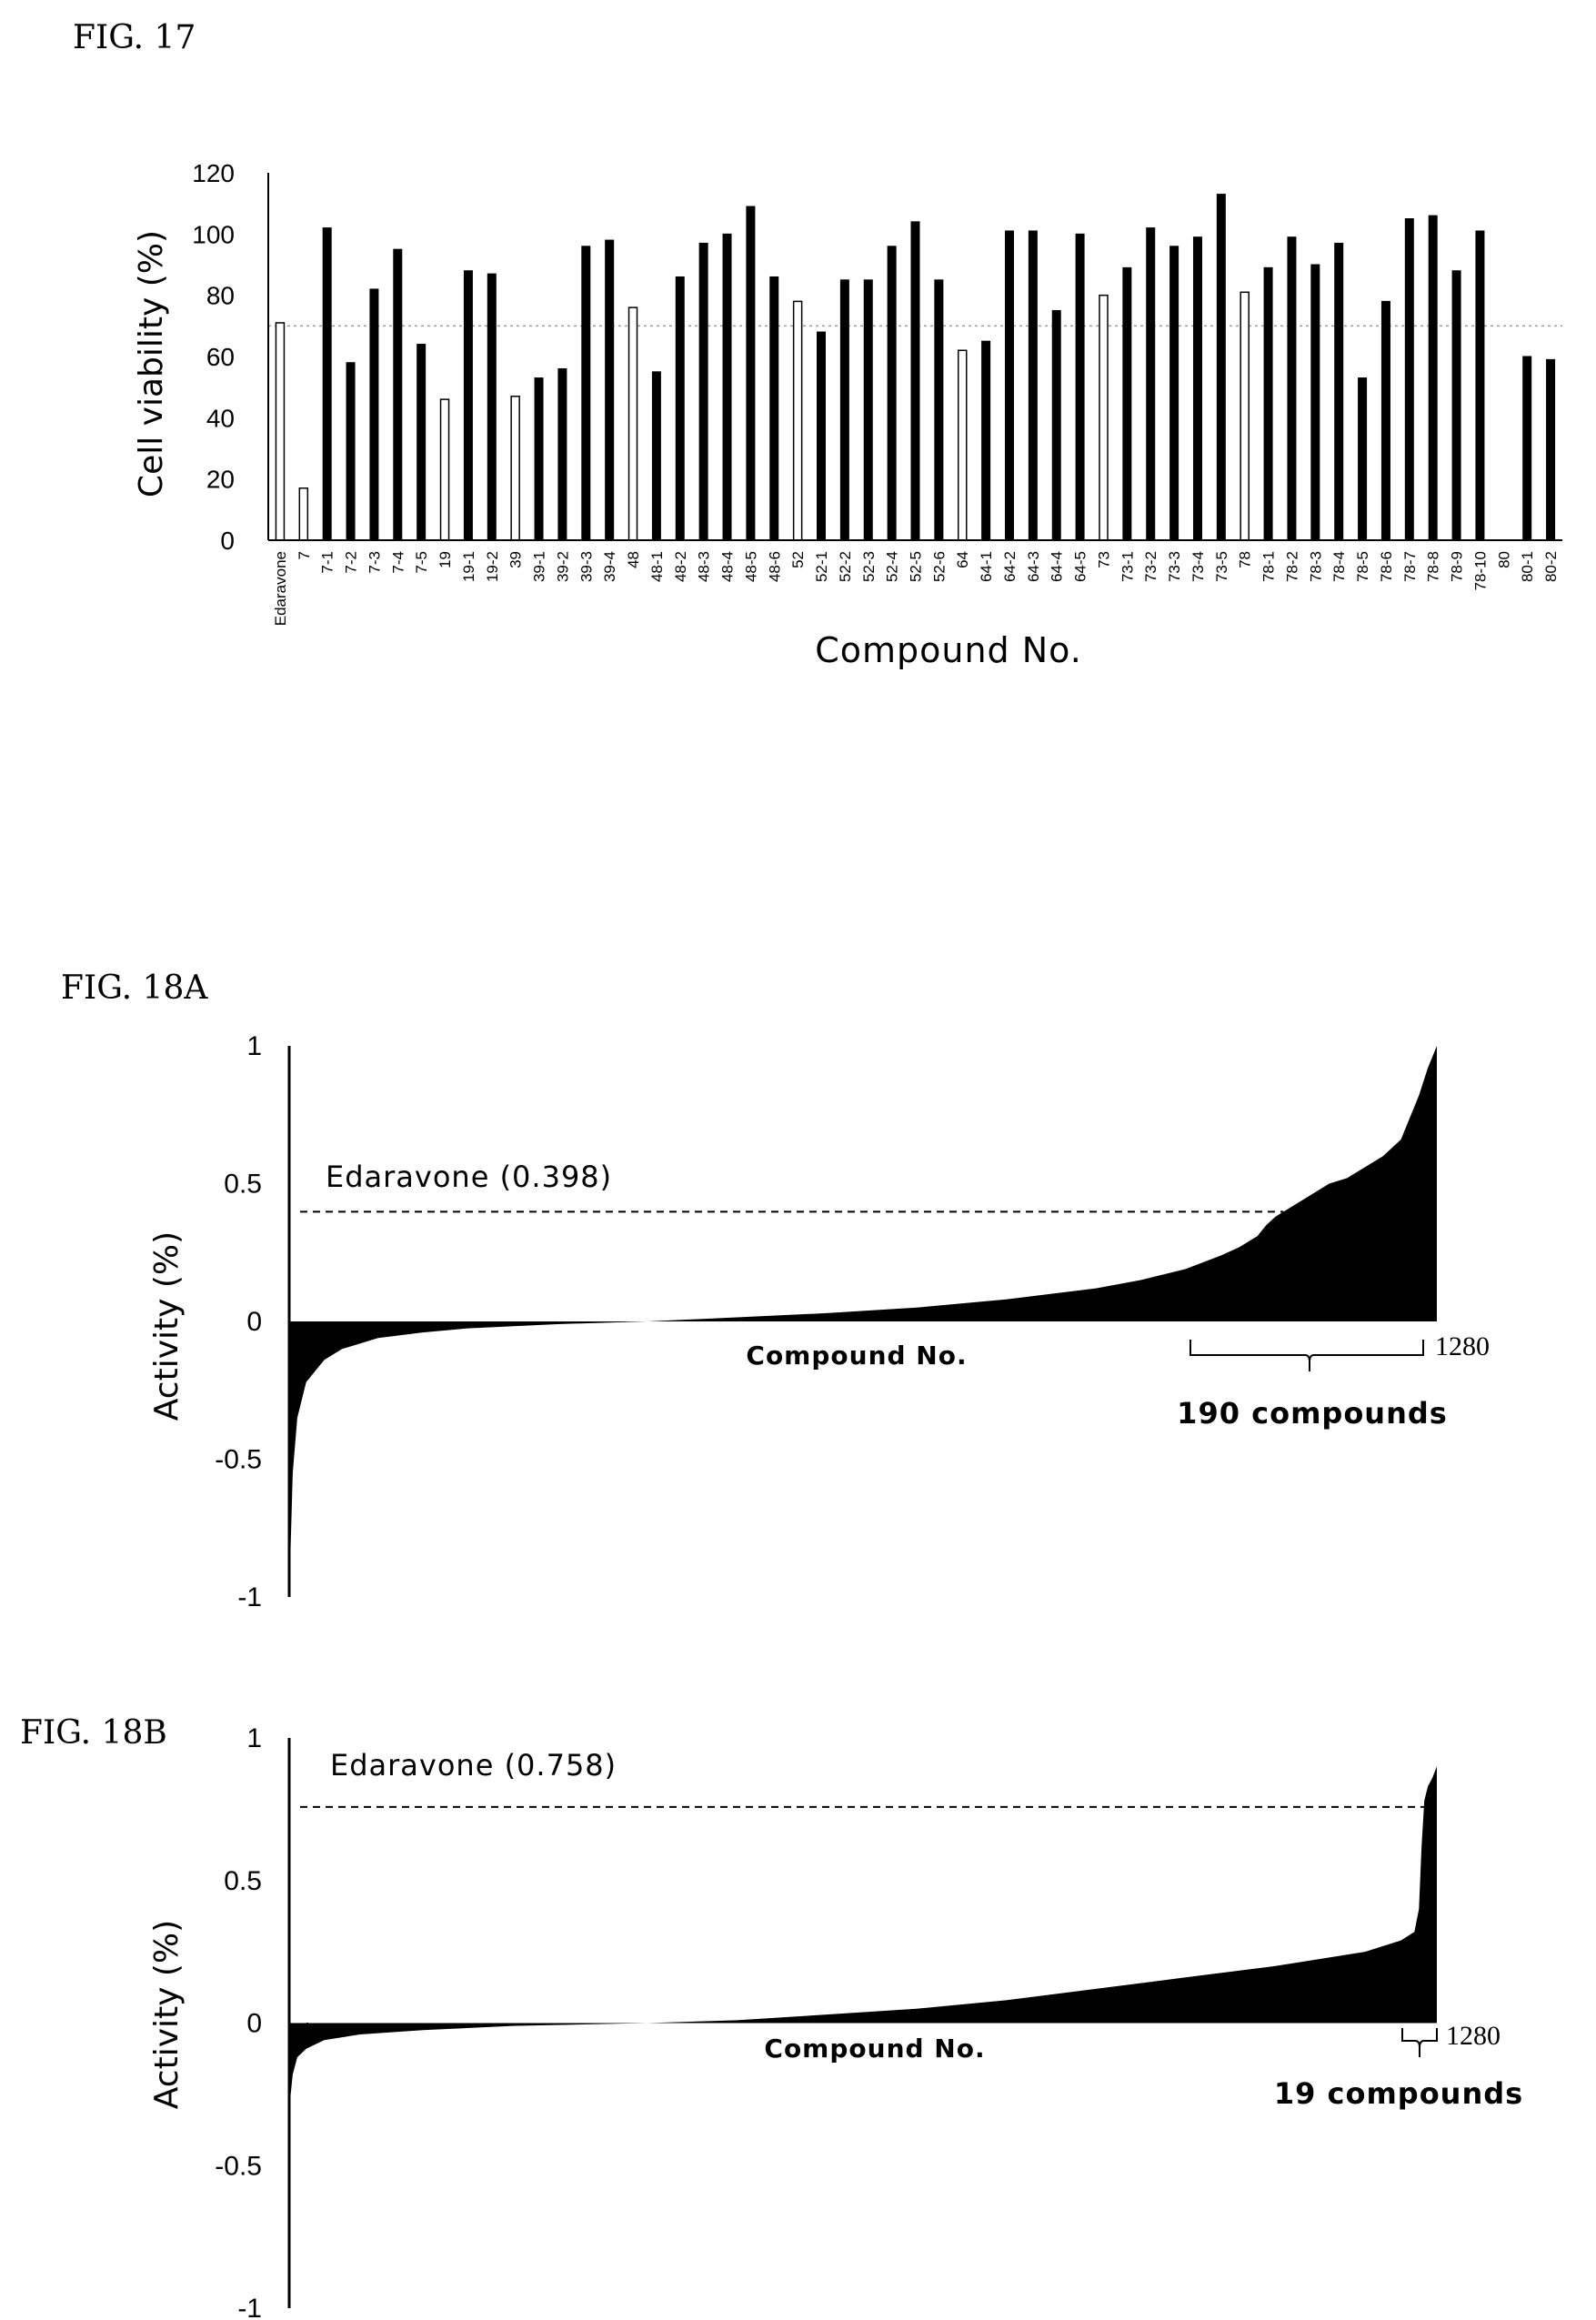  I want to click on fig18a-reference-label: Edaravone (0.398), so click(469, 1177).